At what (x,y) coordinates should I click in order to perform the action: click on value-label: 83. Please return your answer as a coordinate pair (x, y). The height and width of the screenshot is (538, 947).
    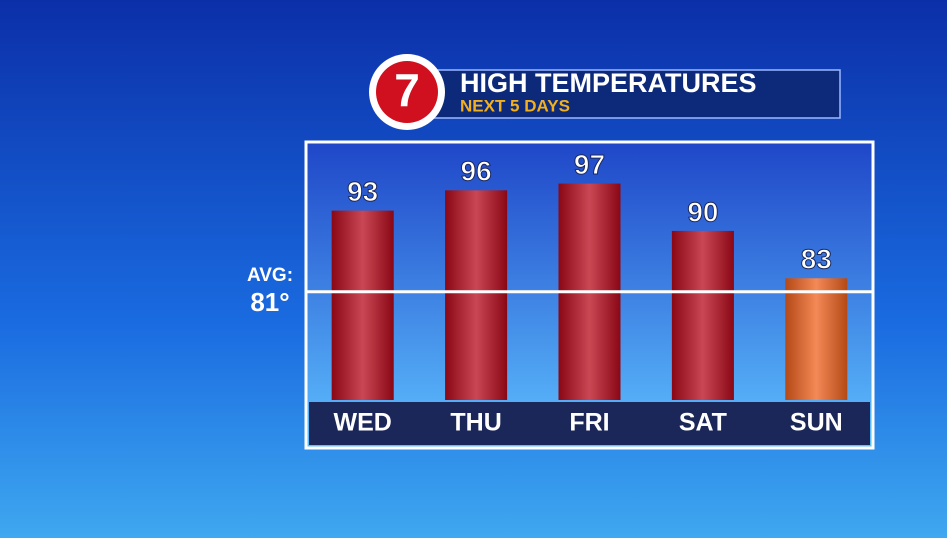
    Looking at the image, I should click on (816, 259).